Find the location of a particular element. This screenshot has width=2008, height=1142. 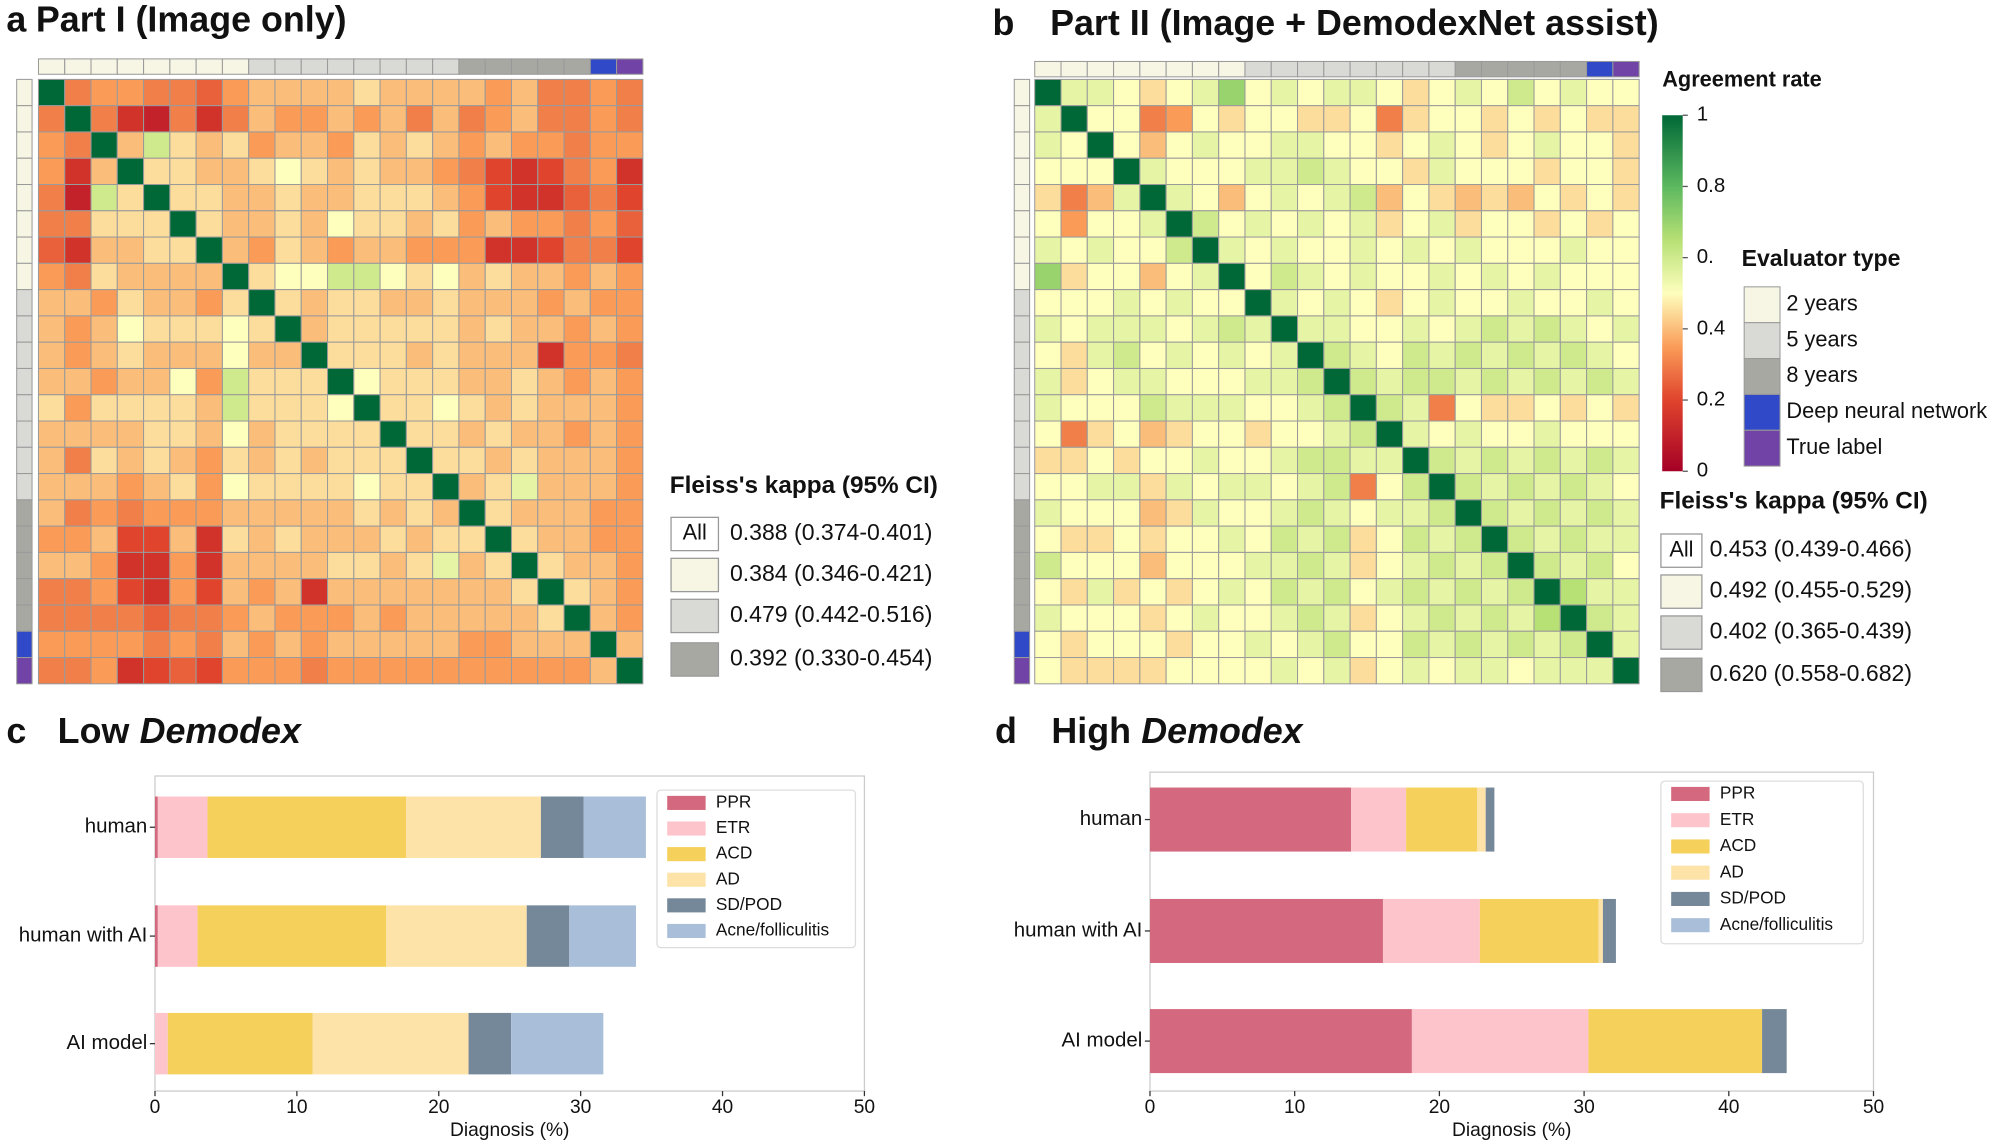

kappa-swatch is located at coordinates (1681, 591).